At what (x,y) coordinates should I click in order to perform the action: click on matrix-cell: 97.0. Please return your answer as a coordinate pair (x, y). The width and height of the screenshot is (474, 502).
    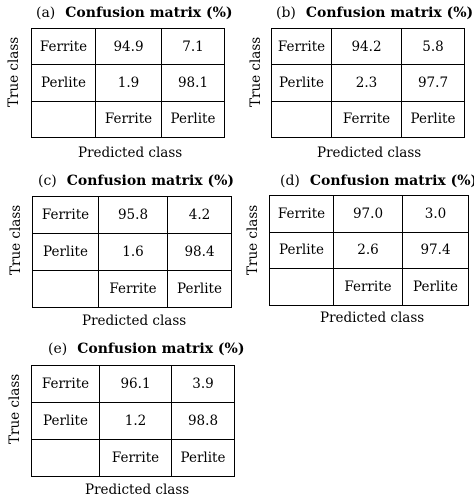
    Looking at the image, I should click on (368, 214).